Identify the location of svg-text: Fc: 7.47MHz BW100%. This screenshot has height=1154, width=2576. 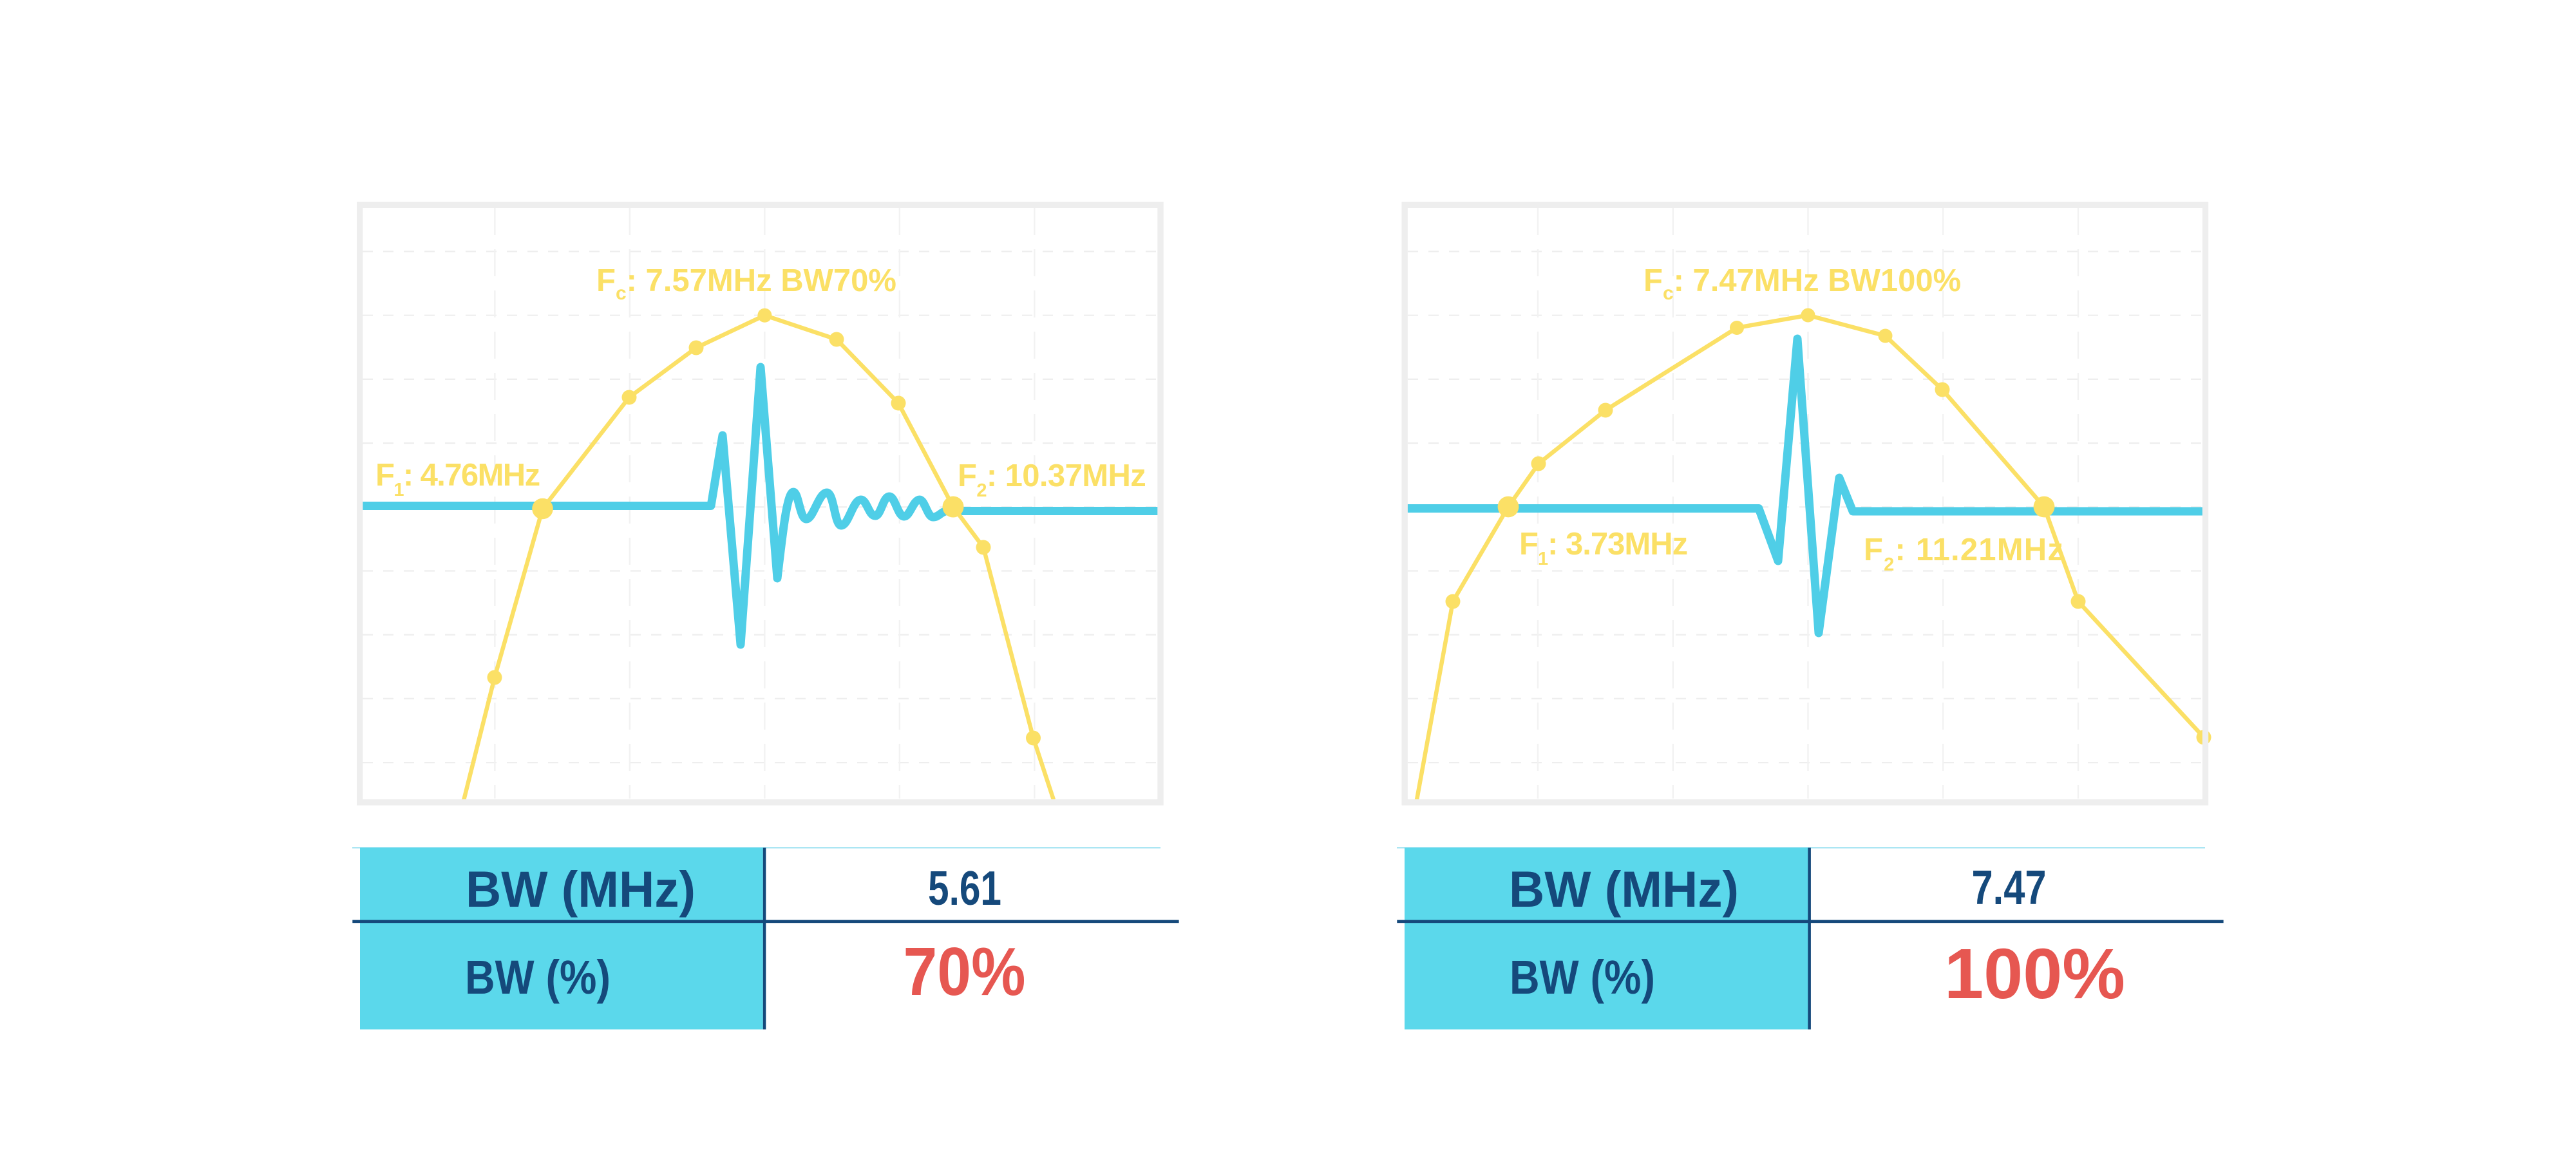
(1802, 283).